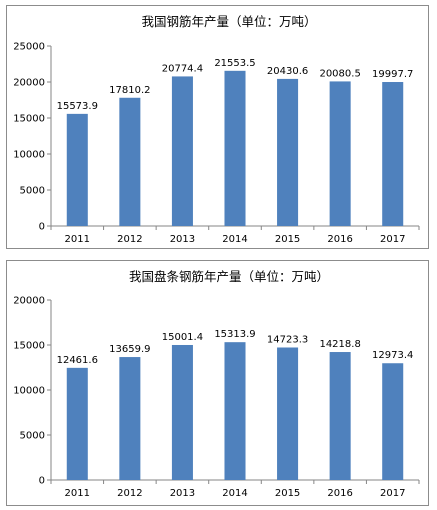 The image size is (437, 510). What do you see at coordinates (287, 339) in the screenshot?
I see `data-label-2015: 14723.3` at bounding box center [287, 339].